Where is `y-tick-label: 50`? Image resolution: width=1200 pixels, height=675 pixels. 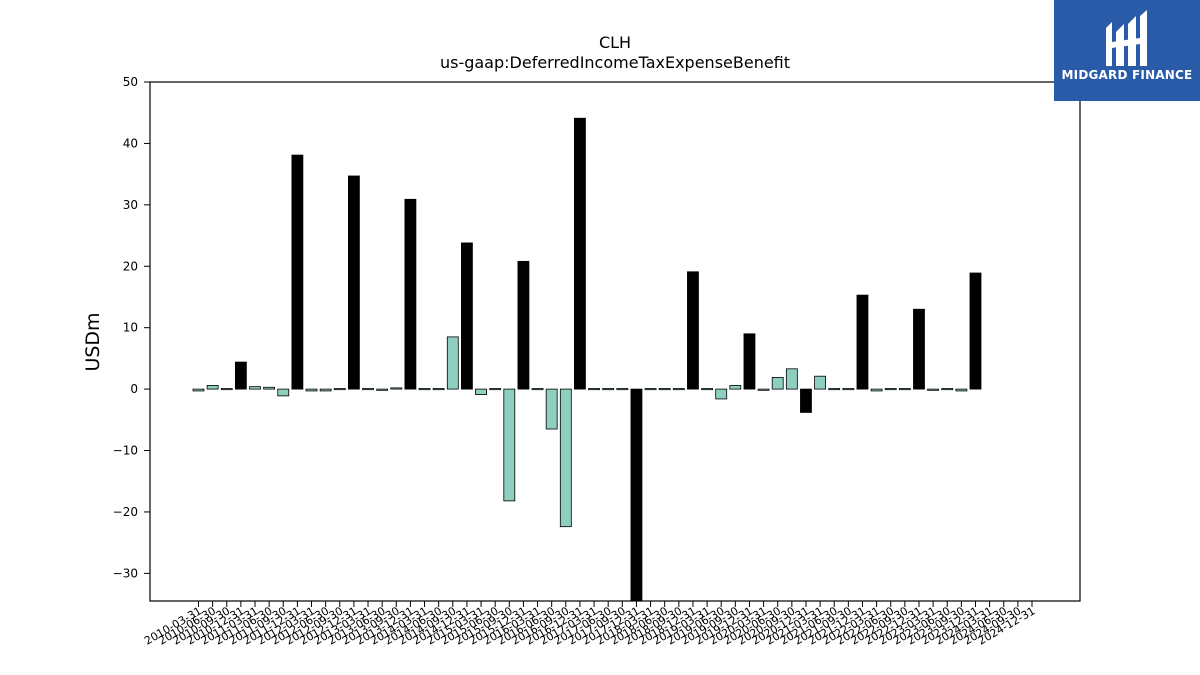
y-tick-label: 50 is located at coordinates (130, 82).